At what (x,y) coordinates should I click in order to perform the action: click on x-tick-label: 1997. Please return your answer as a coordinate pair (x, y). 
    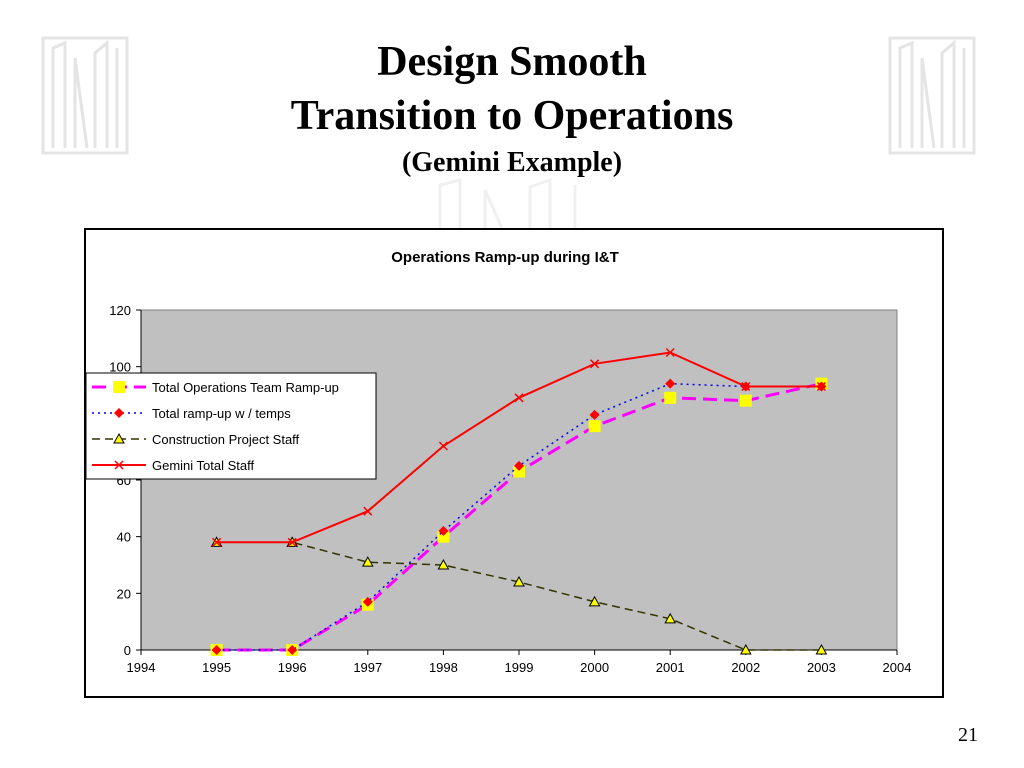
    Looking at the image, I should click on (367, 667).